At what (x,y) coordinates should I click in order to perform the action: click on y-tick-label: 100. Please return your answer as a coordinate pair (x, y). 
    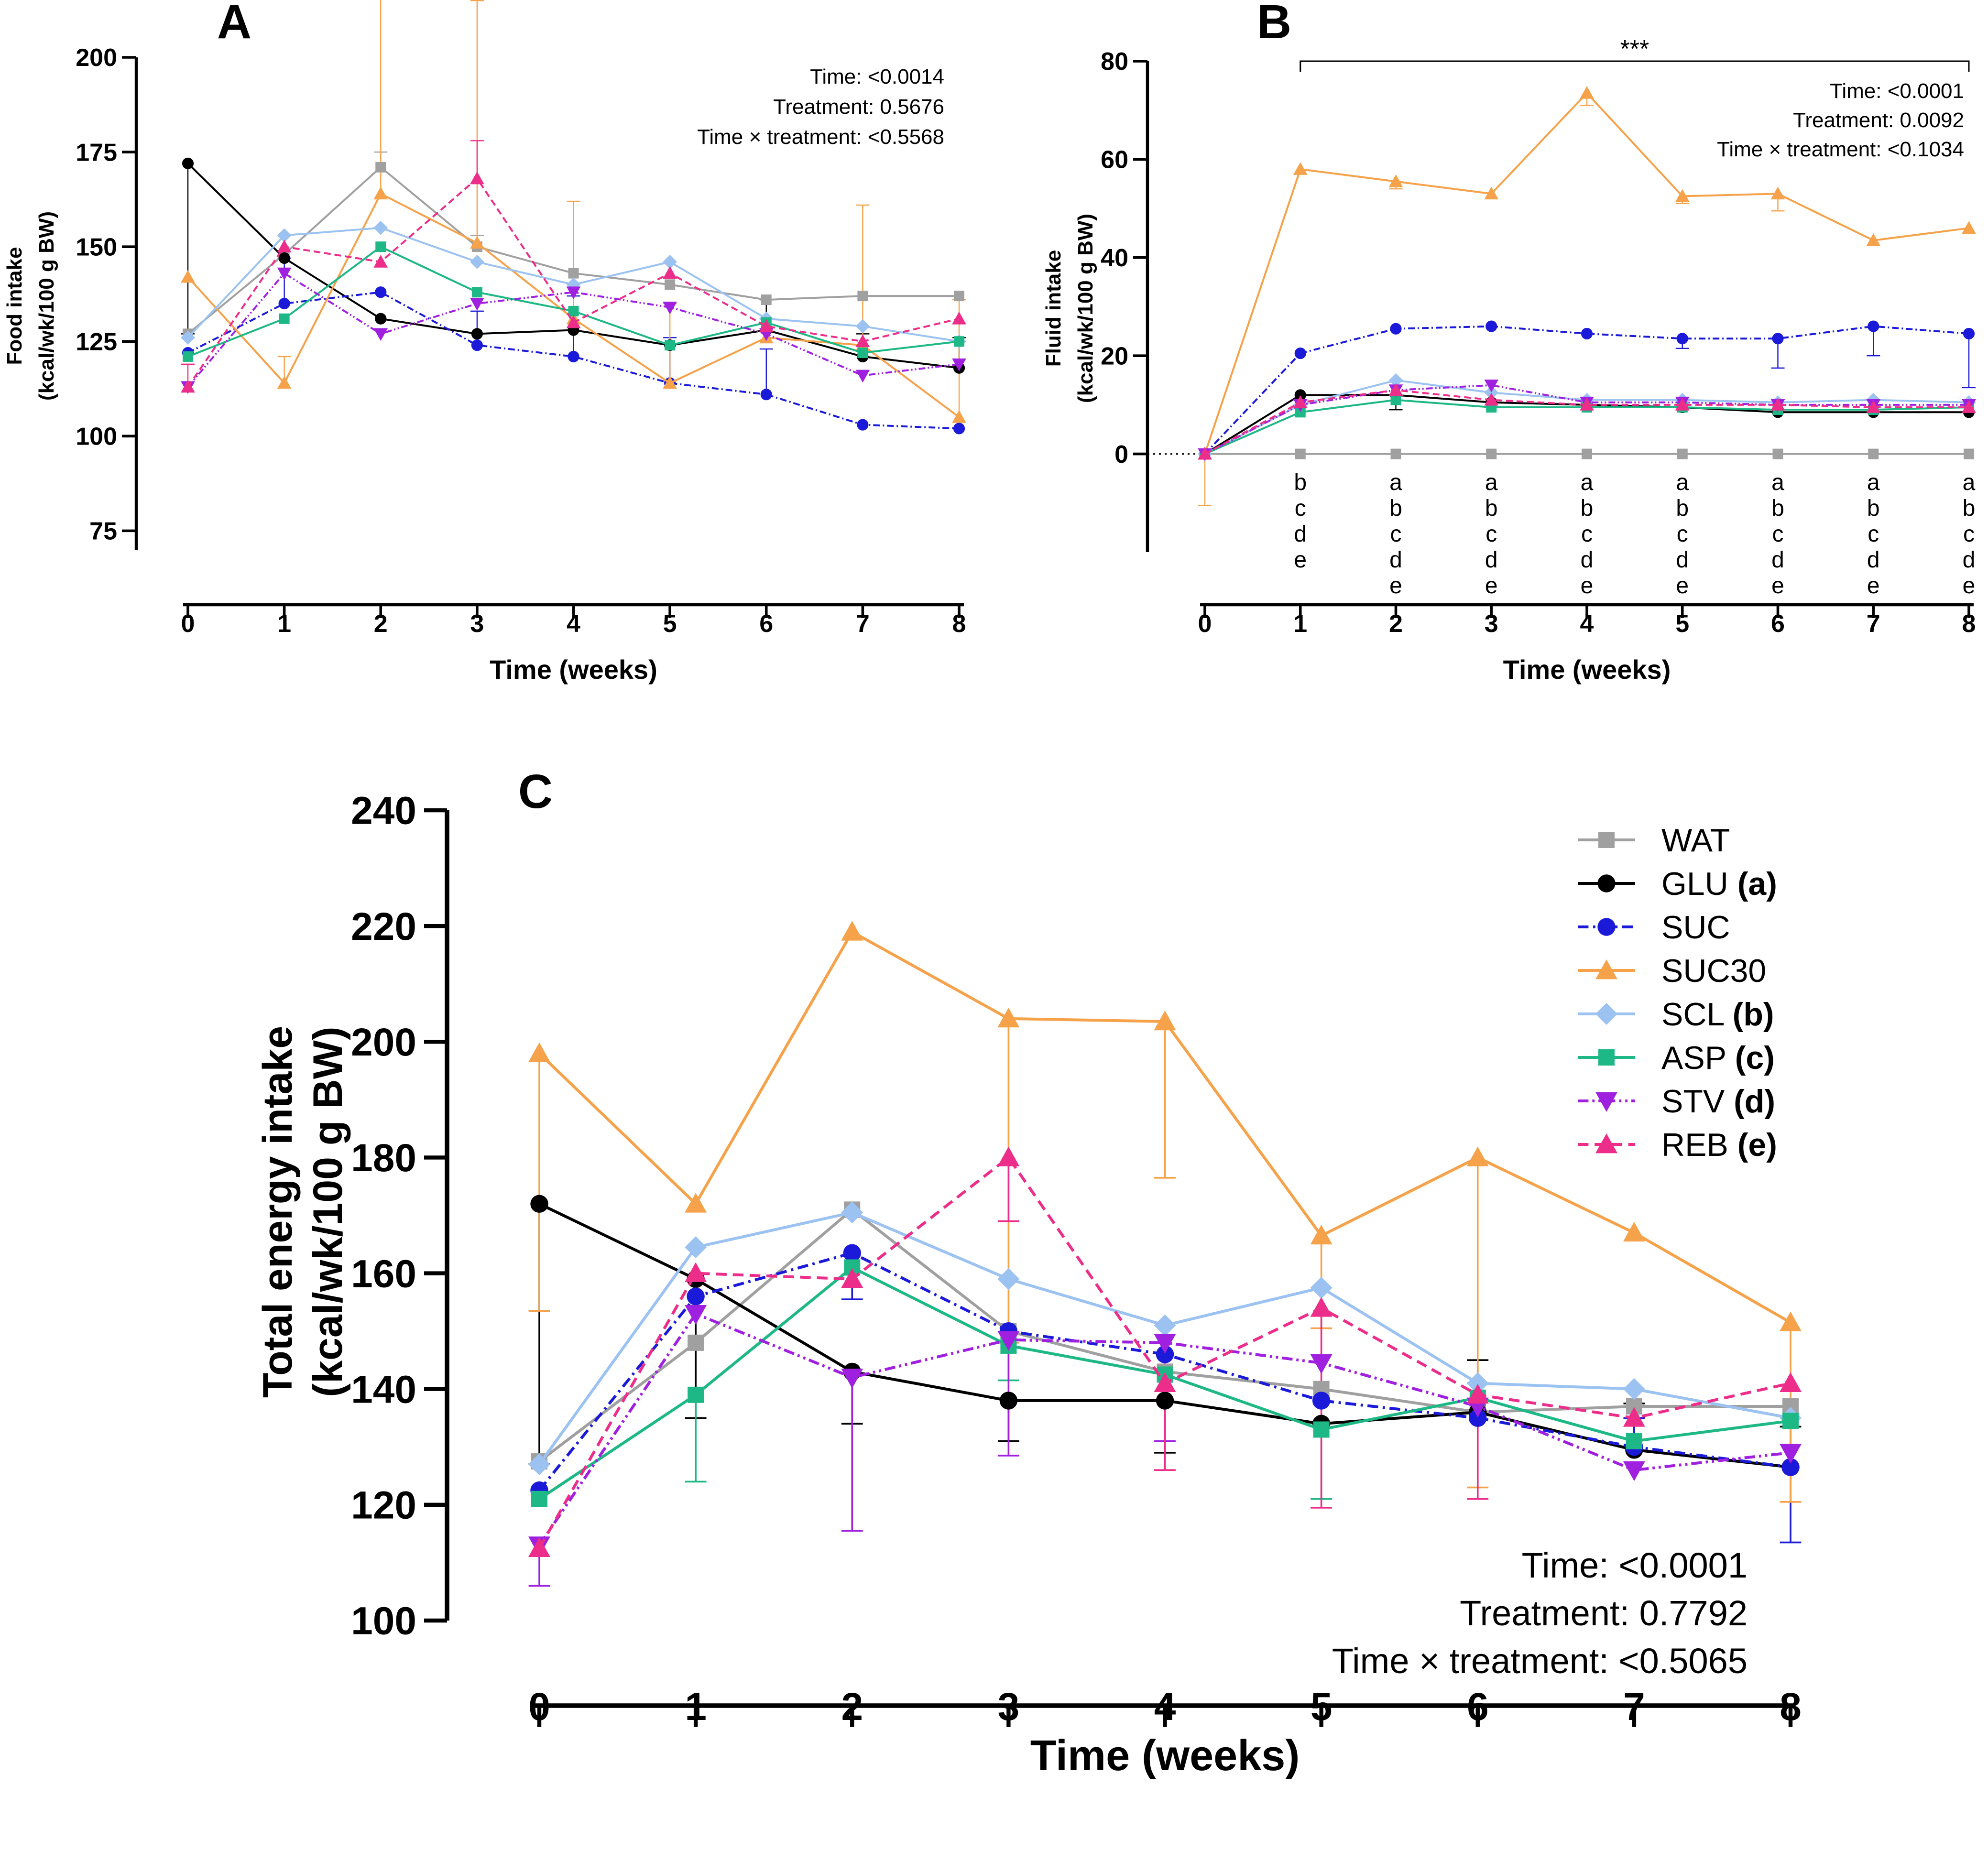
    Looking at the image, I should click on (96, 437).